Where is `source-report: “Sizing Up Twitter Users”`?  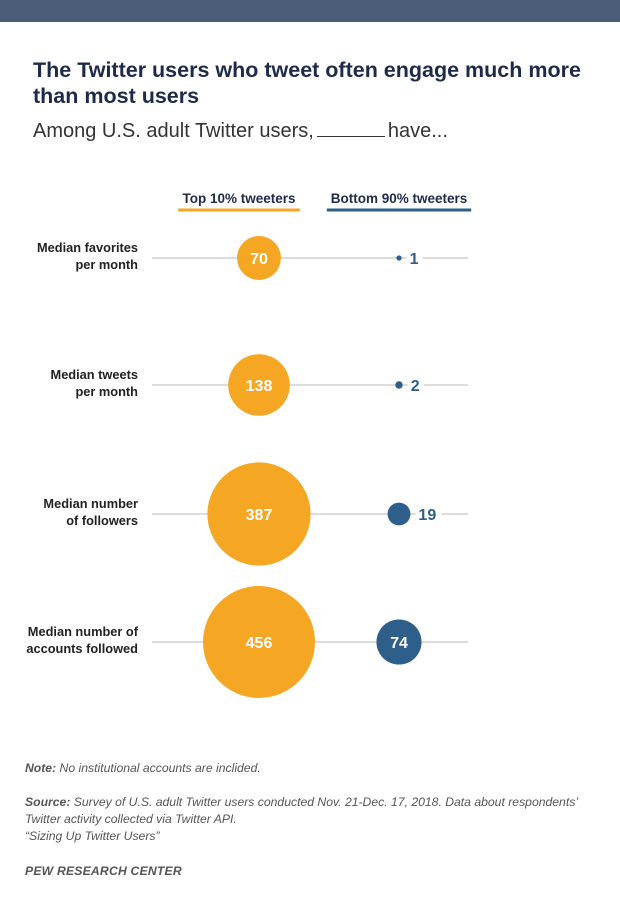
source-report: “Sizing Up Twitter Users” is located at coordinates (92, 836).